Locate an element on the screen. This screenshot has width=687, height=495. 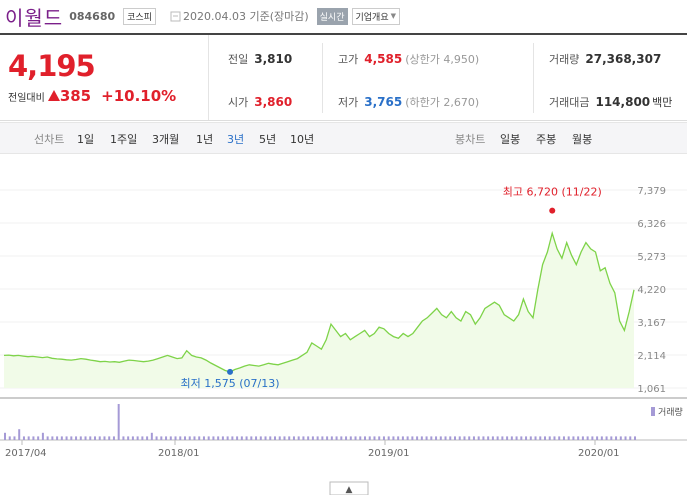
stock-name: 이월드 is located at coordinates (34, 17).